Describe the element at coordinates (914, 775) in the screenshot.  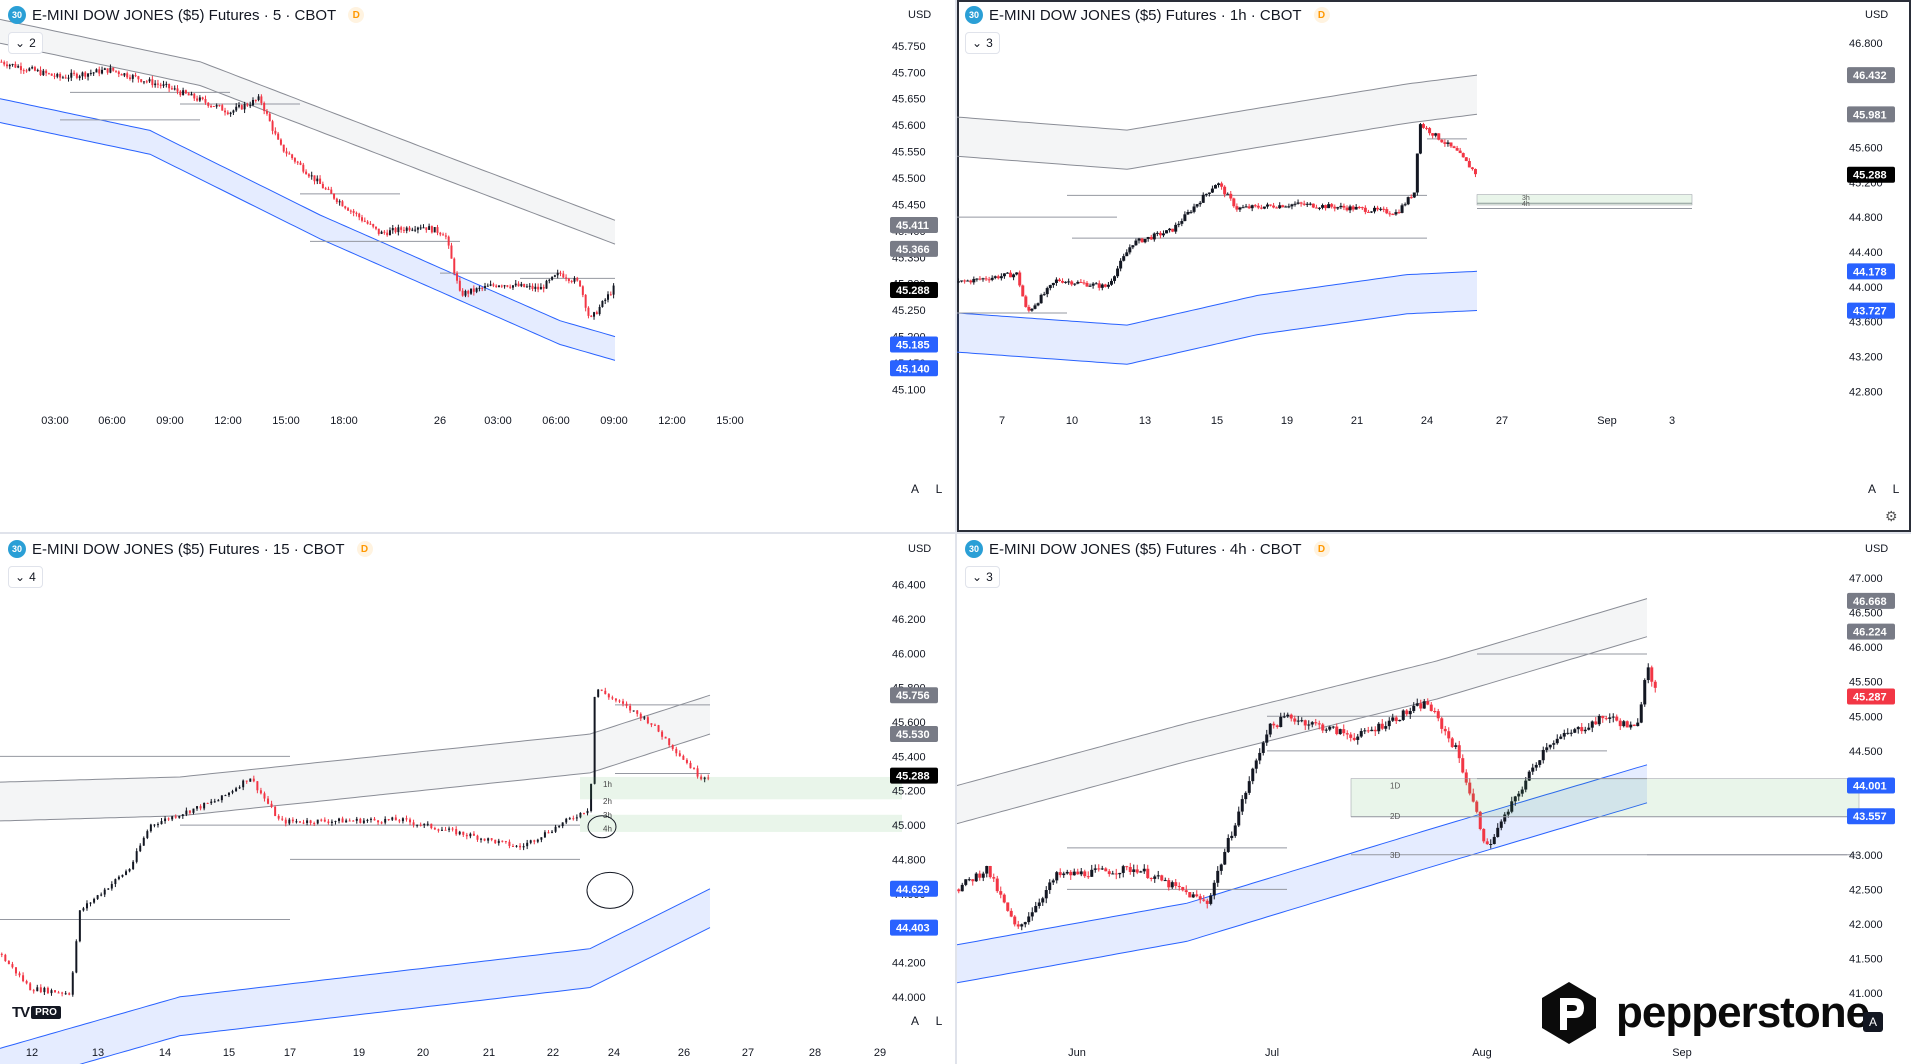
I see `price-label-box` at that location.